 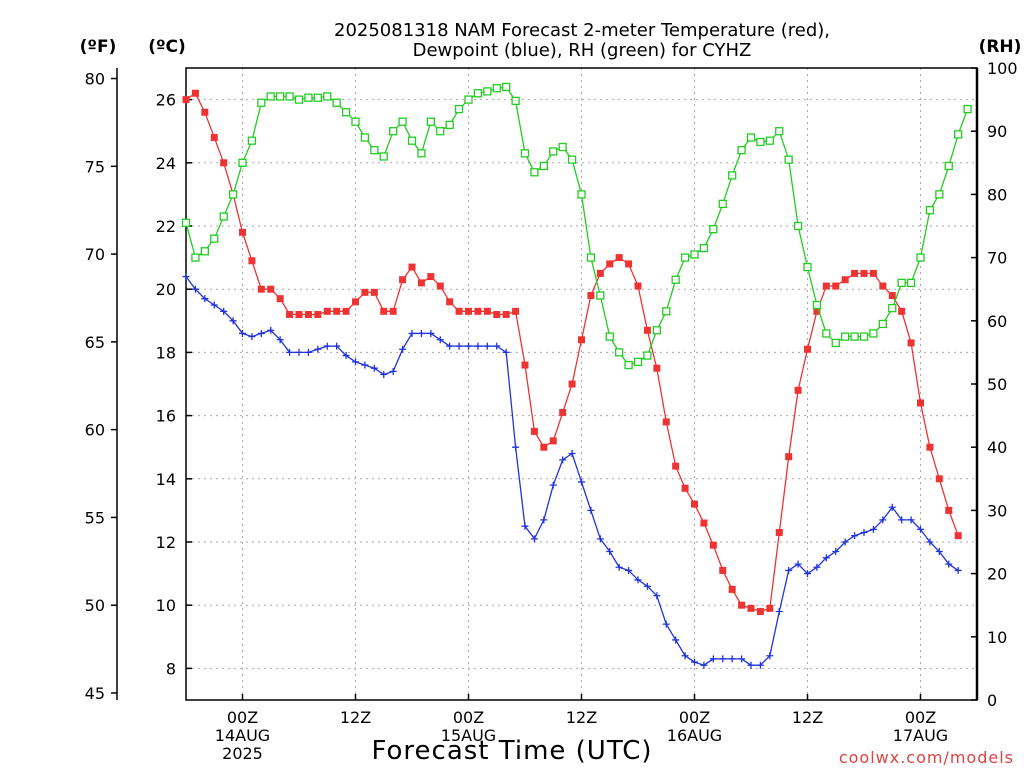 What do you see at coordinates (95, 605) in the screenshot?
I see `fahrenheit-tick-label: 50` at bounding box center [95, 605].